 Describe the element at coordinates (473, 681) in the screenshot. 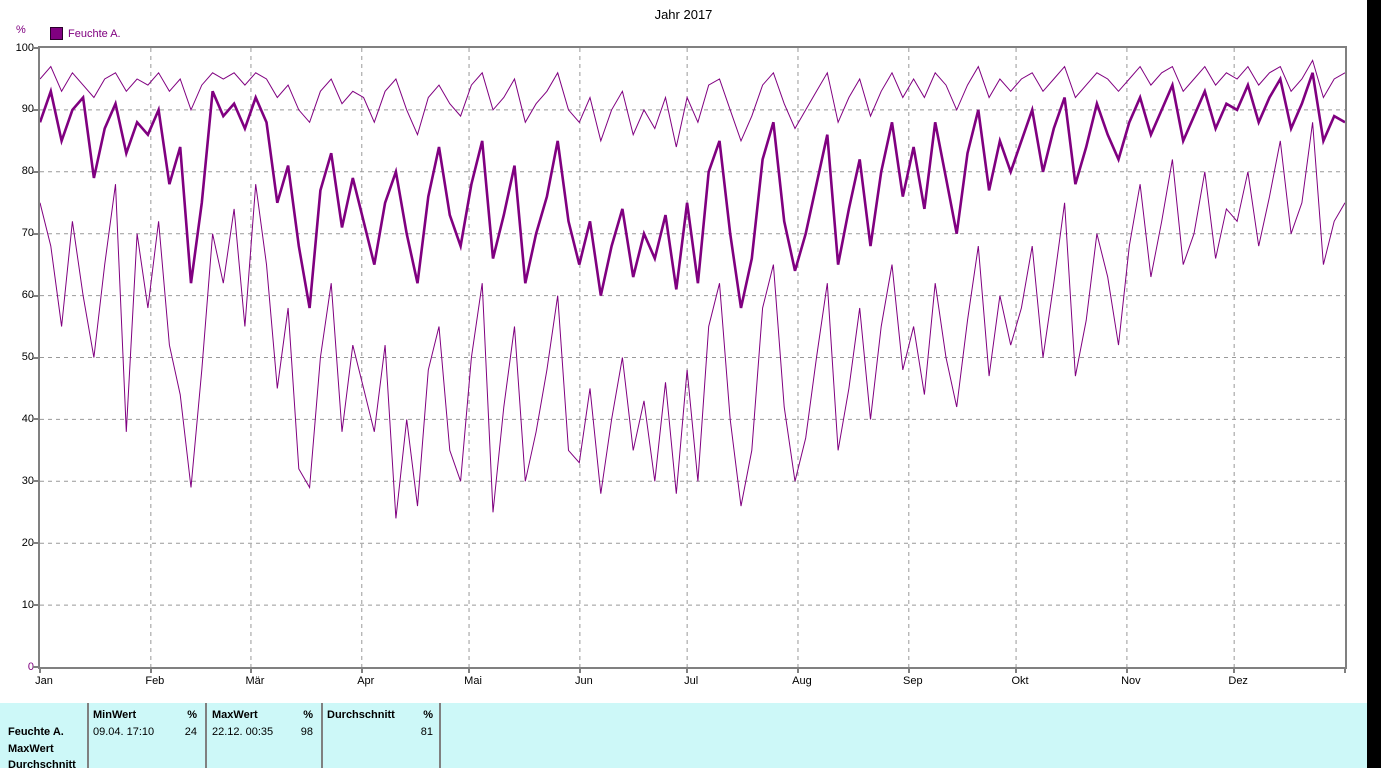

I see `x-axis-month-label: Mai` at that location.